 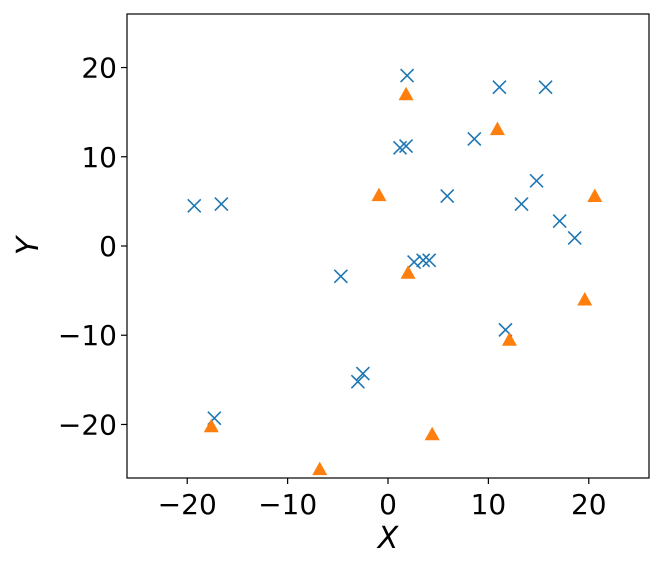 What do you see at coordinates (99, 68) in the screenshot?
I see `y-tick-label: 20` at bounding box center [99, 68].